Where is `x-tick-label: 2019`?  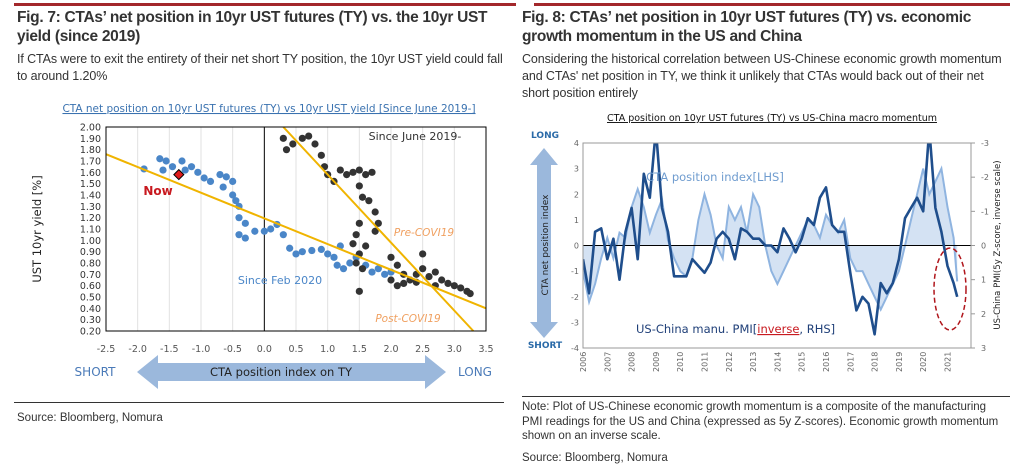 x-tick-label: 2019 is located at coordinates (899, 362).